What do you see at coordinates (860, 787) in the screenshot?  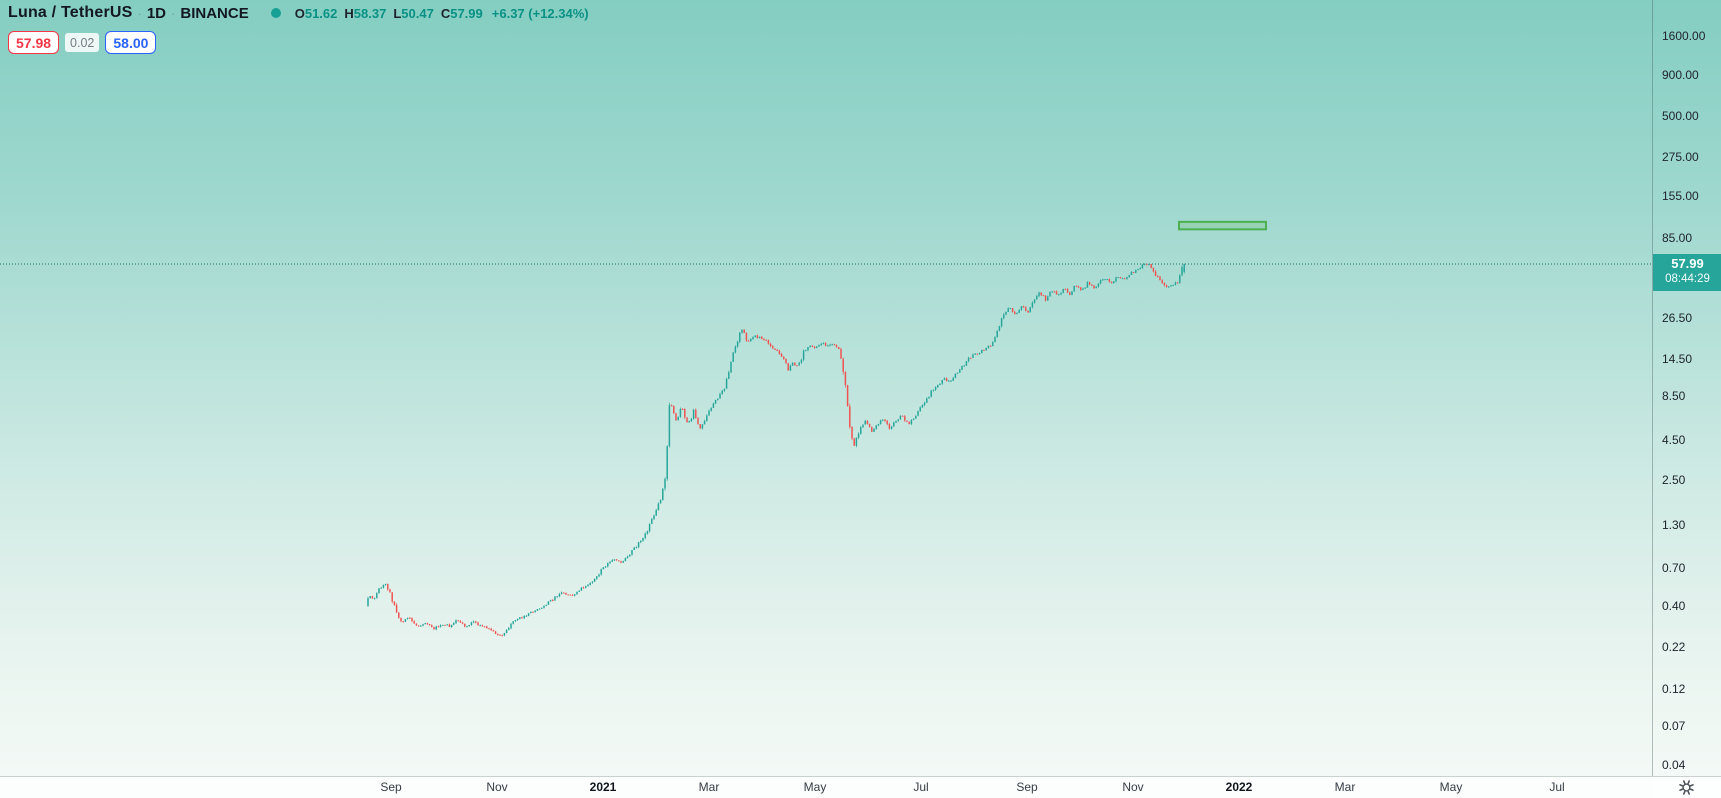 I see `time-axis: Sep Nov 2021 Mar May Jul Sep Nov 2022 Mar May Jul` at bounding box center [860, 787].